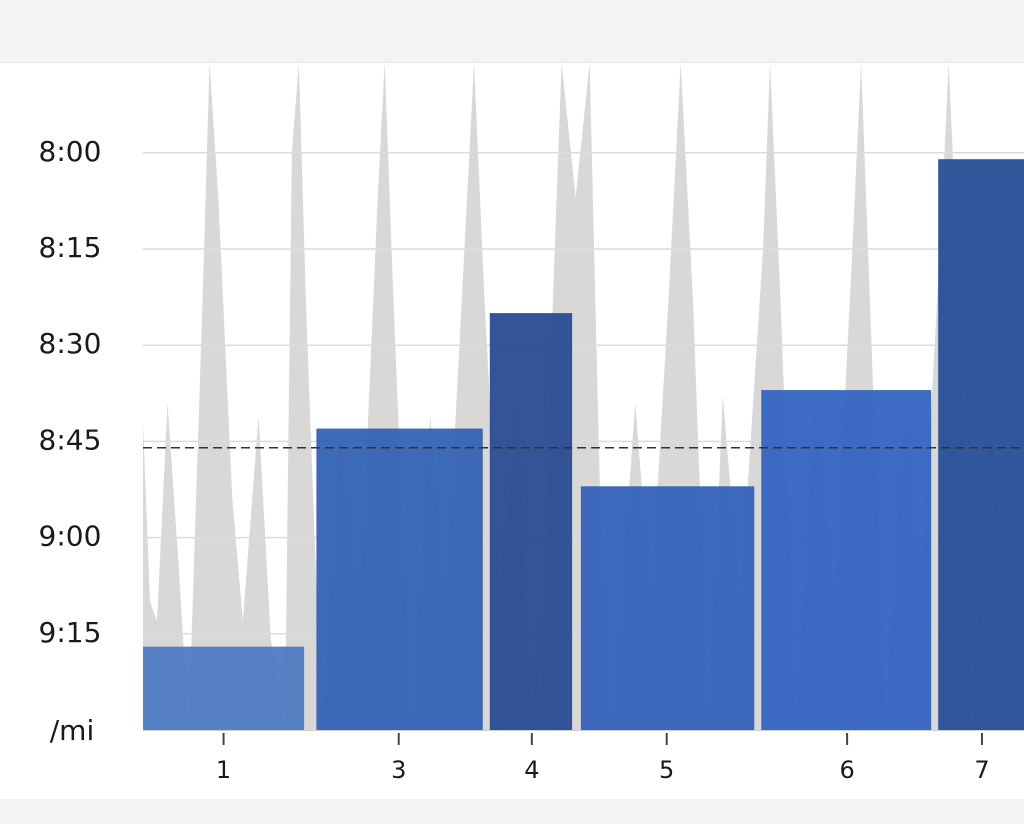 The height and width of the screenshot is (824, 1024). I want to click on y-tick-label: 8:00, so click(70, 151).